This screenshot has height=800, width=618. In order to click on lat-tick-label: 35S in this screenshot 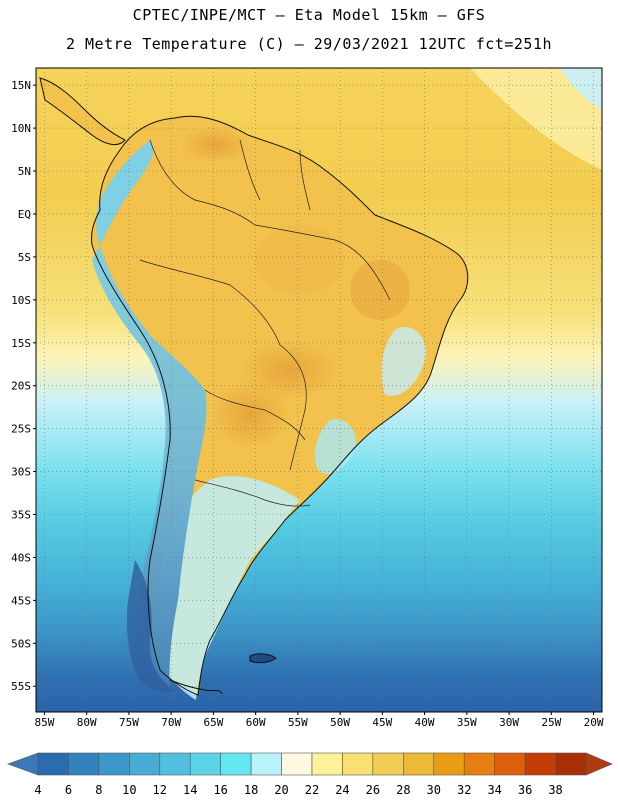, I will do `click(21, 515)`.